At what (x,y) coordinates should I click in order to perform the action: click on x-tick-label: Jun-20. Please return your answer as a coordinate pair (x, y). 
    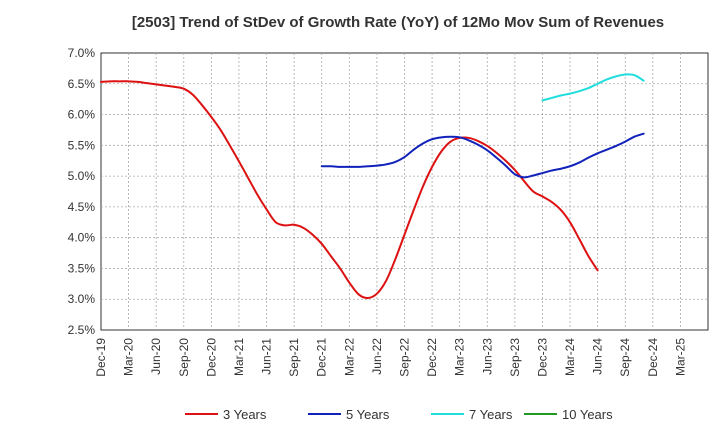
    Looking at the image, I should click on (156, 356).